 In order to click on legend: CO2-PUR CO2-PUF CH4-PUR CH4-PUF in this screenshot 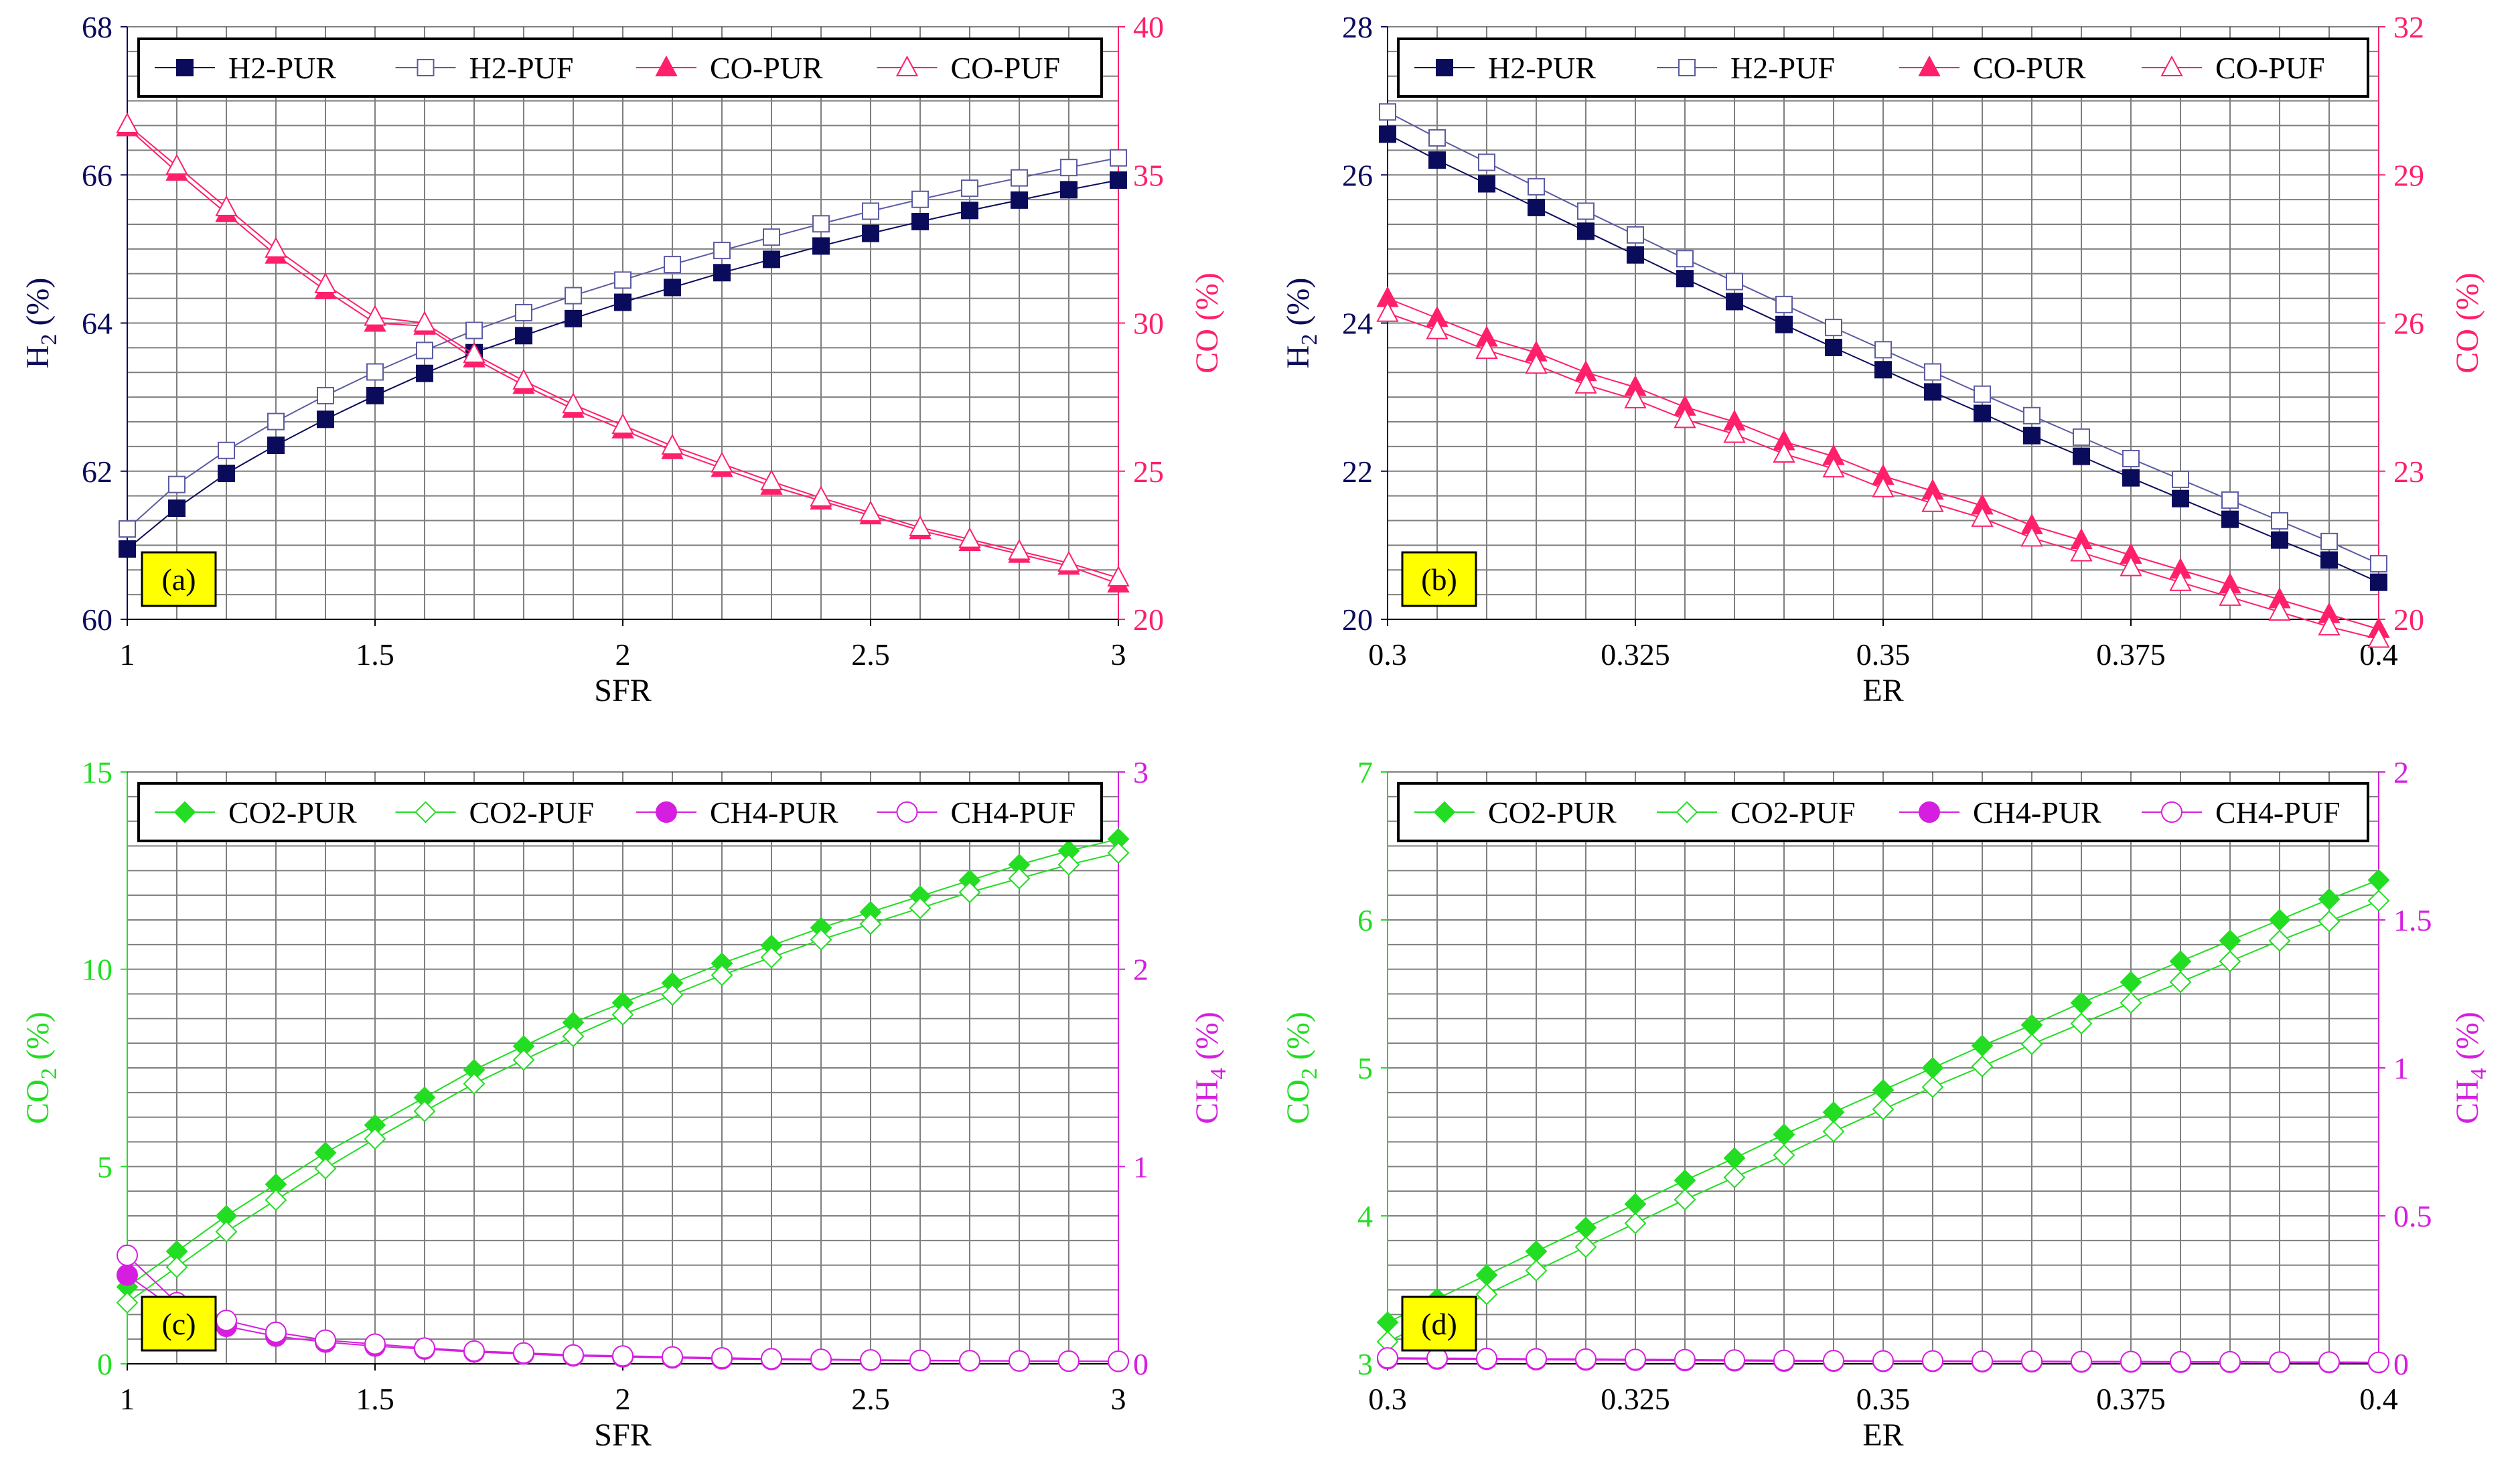, I will do `click(620, 812)`.